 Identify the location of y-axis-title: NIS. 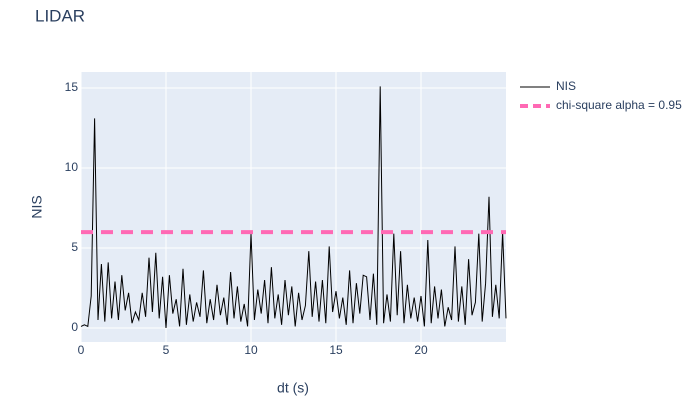
(37, 206).